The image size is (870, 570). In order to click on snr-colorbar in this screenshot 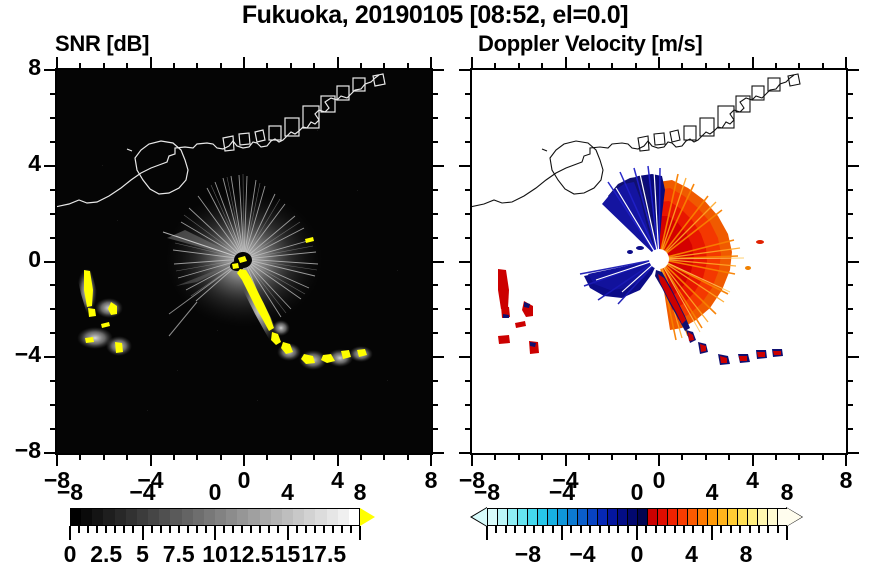, I will do `click(222, 517)`.